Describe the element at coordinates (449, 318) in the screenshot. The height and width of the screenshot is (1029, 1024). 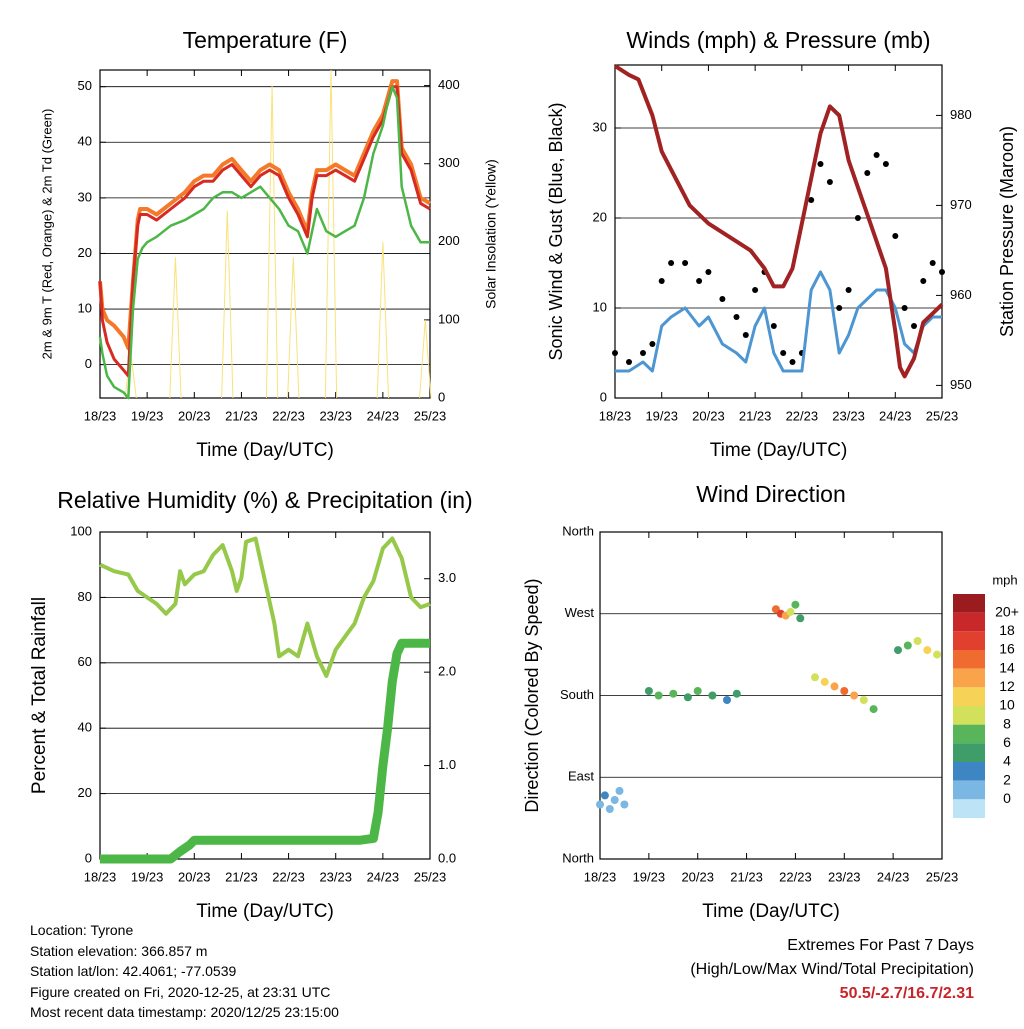
I see `y2-tick-label-1: 100` at that location.